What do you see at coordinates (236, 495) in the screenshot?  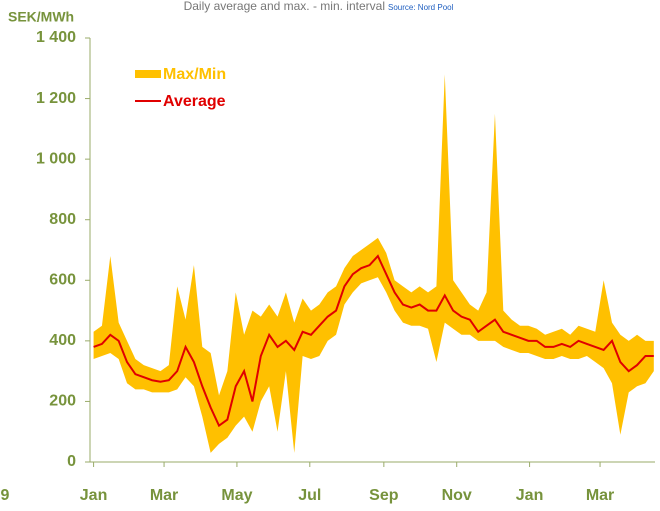 I see `x-tick-label: May` at bounding box center [236, 495].